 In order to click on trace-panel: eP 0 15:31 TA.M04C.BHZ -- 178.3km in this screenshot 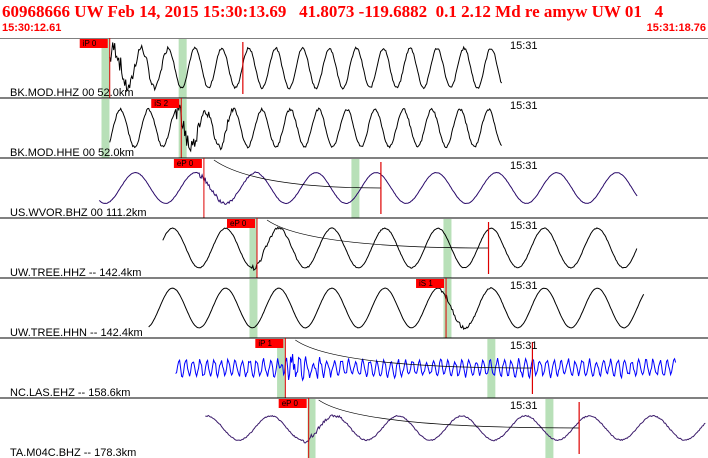, I will do `click(354, 427)`.